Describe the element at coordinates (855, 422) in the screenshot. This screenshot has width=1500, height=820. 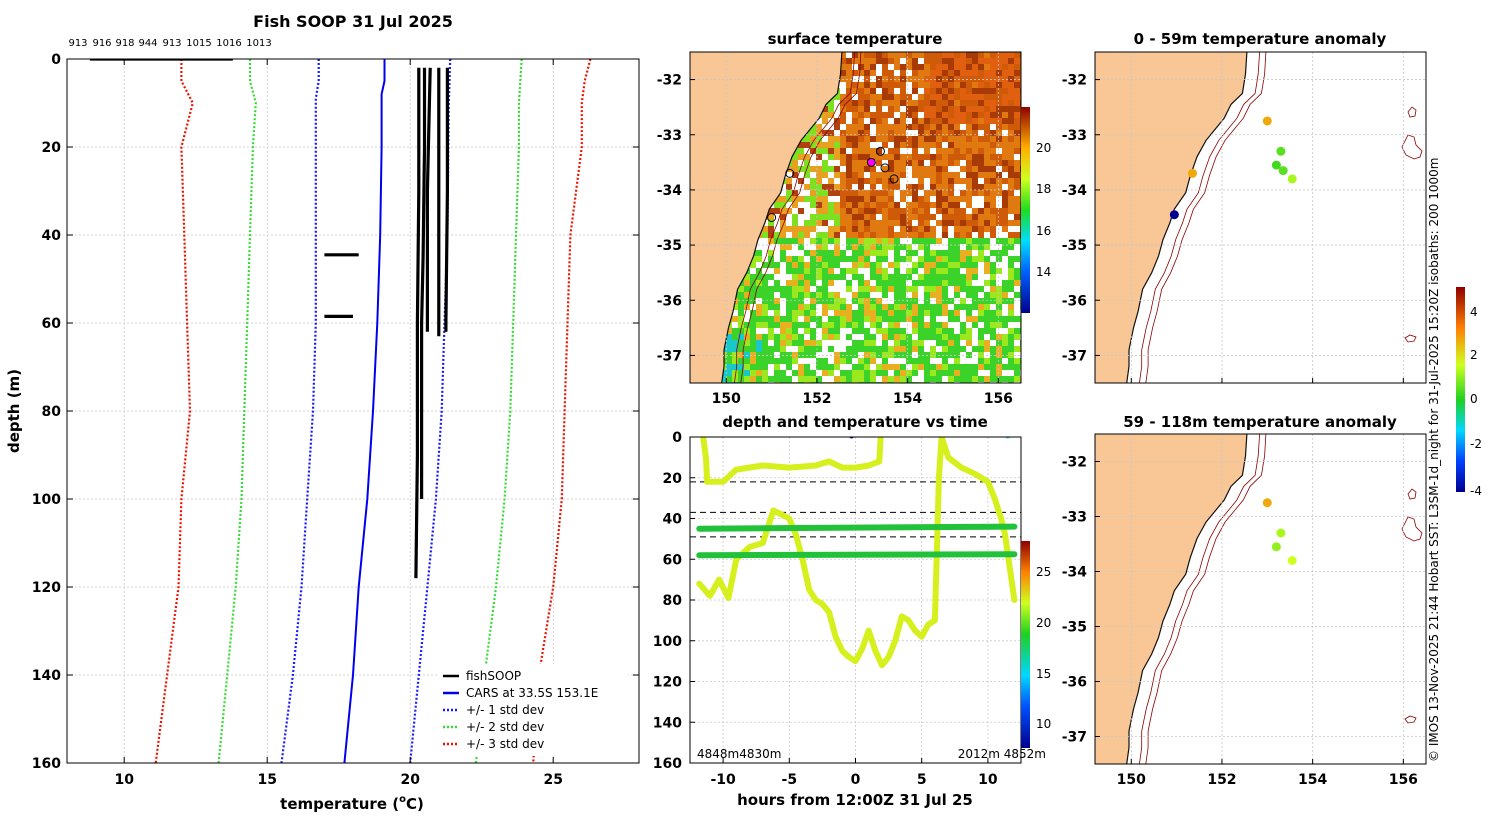
I see `dt-title: depth and temperature vs time` at that location.